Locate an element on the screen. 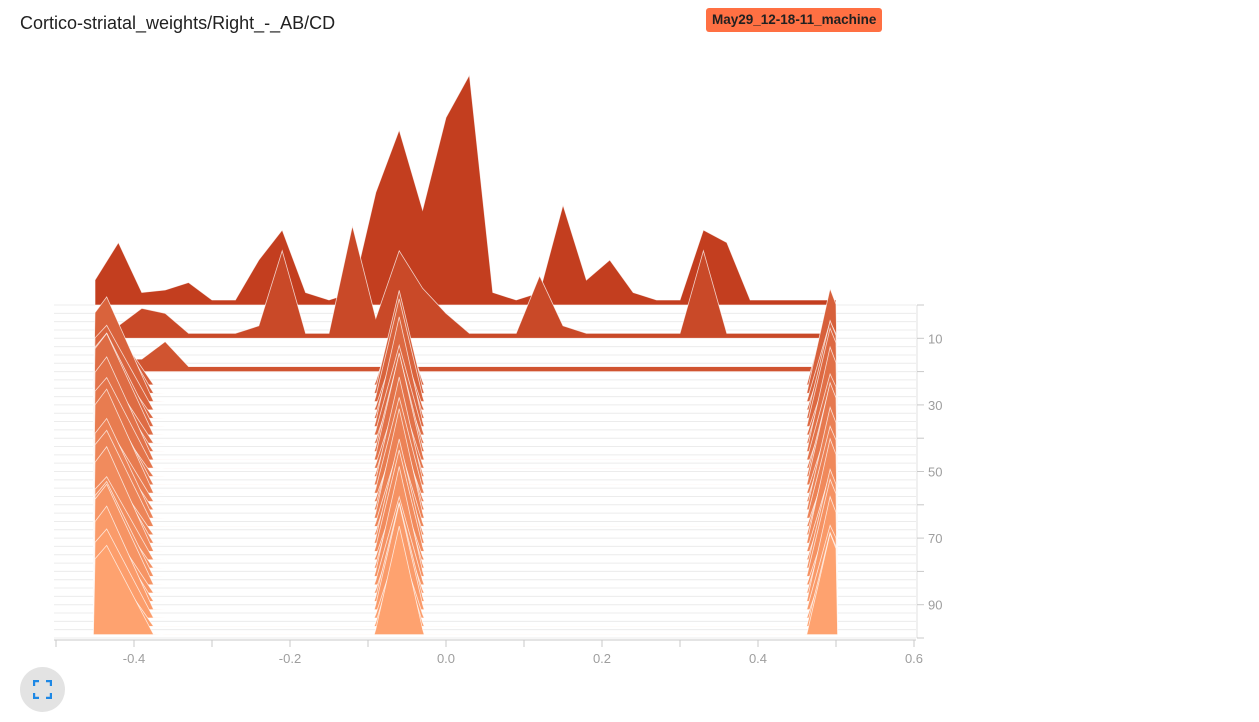 This screenshot has height=722, width=1259. fullscreen-button is located at coordinates (42, 689).